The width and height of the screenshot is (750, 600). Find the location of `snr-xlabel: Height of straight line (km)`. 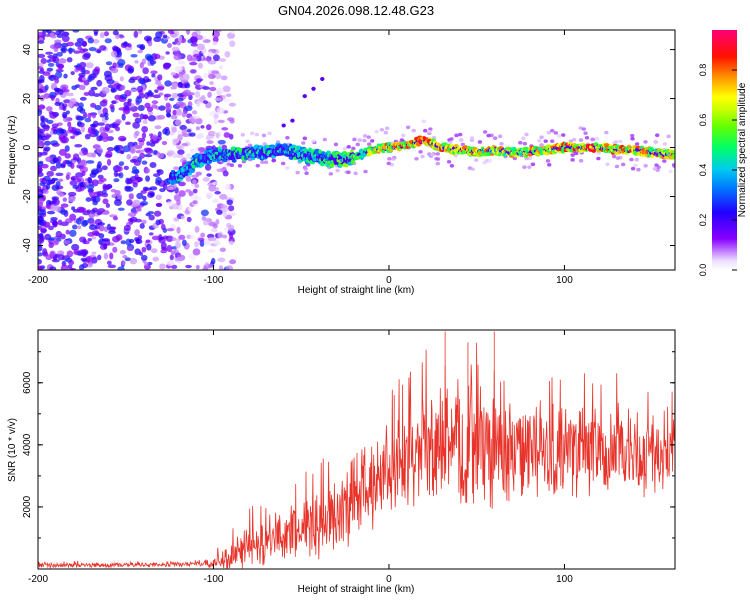

snr-xlabel: Height of straight line (km) is located at coordinates (356, 589).